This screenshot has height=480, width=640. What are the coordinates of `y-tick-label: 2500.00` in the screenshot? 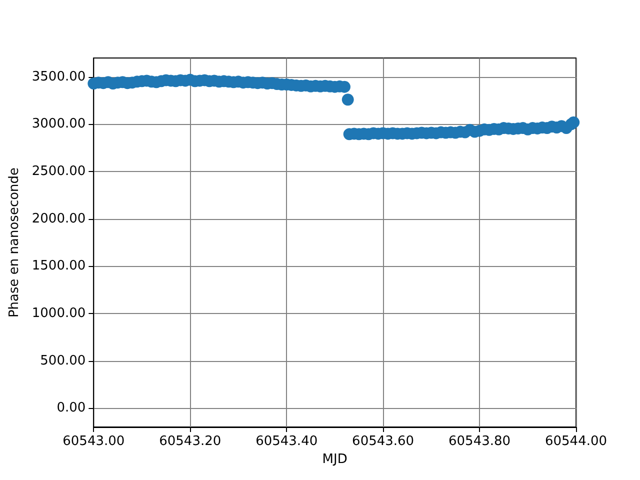 It's located at (59, 172).